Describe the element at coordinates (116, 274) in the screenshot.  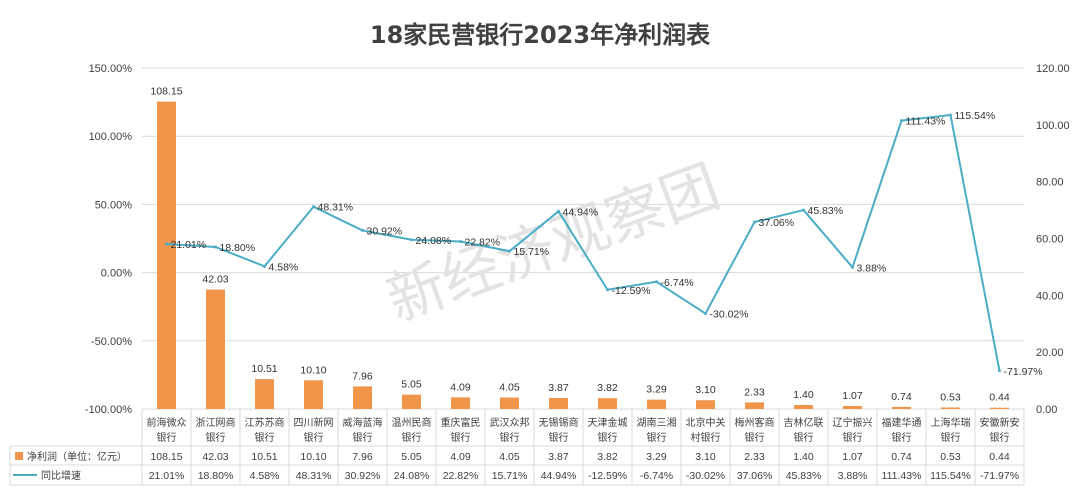
I see `y-left-tick-label: 0.00%` at that location.